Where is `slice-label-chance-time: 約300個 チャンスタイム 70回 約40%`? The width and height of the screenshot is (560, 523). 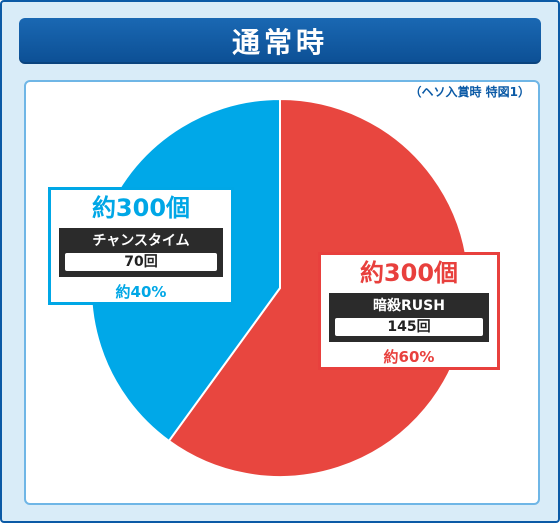 slice-label-chance-time: 約300個 チャンスタイム 70回 約40% is located at coordinates (141, 246).